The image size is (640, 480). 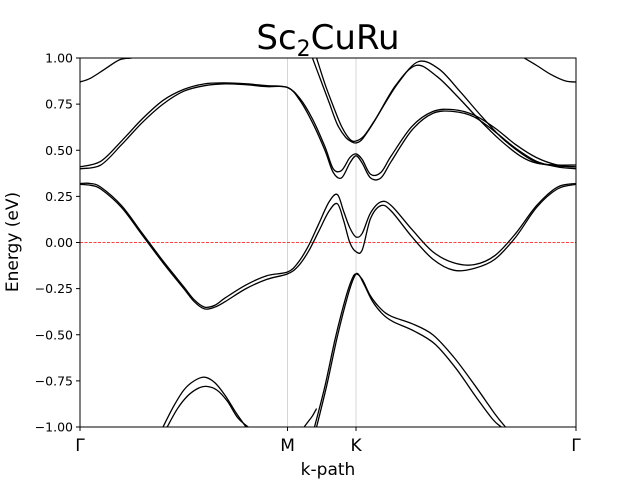 I want to click on x-axis-label: k-path, so click(x=328, y=470).